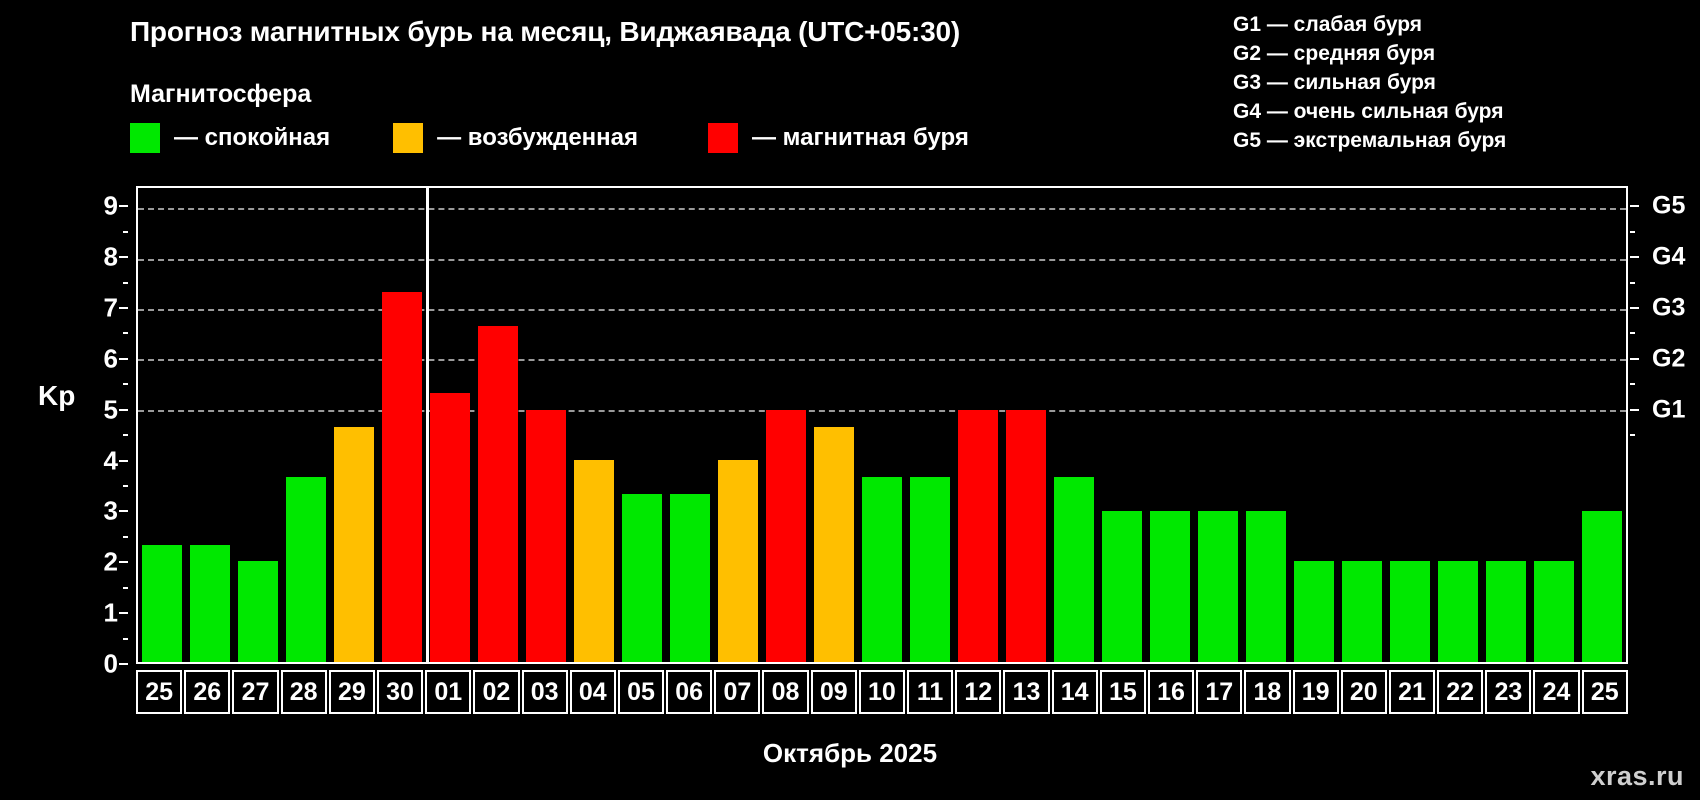 This screenshot has height=800, width=1700. I want to click on x-axis-date-cell: 23, so click(1508, 692).